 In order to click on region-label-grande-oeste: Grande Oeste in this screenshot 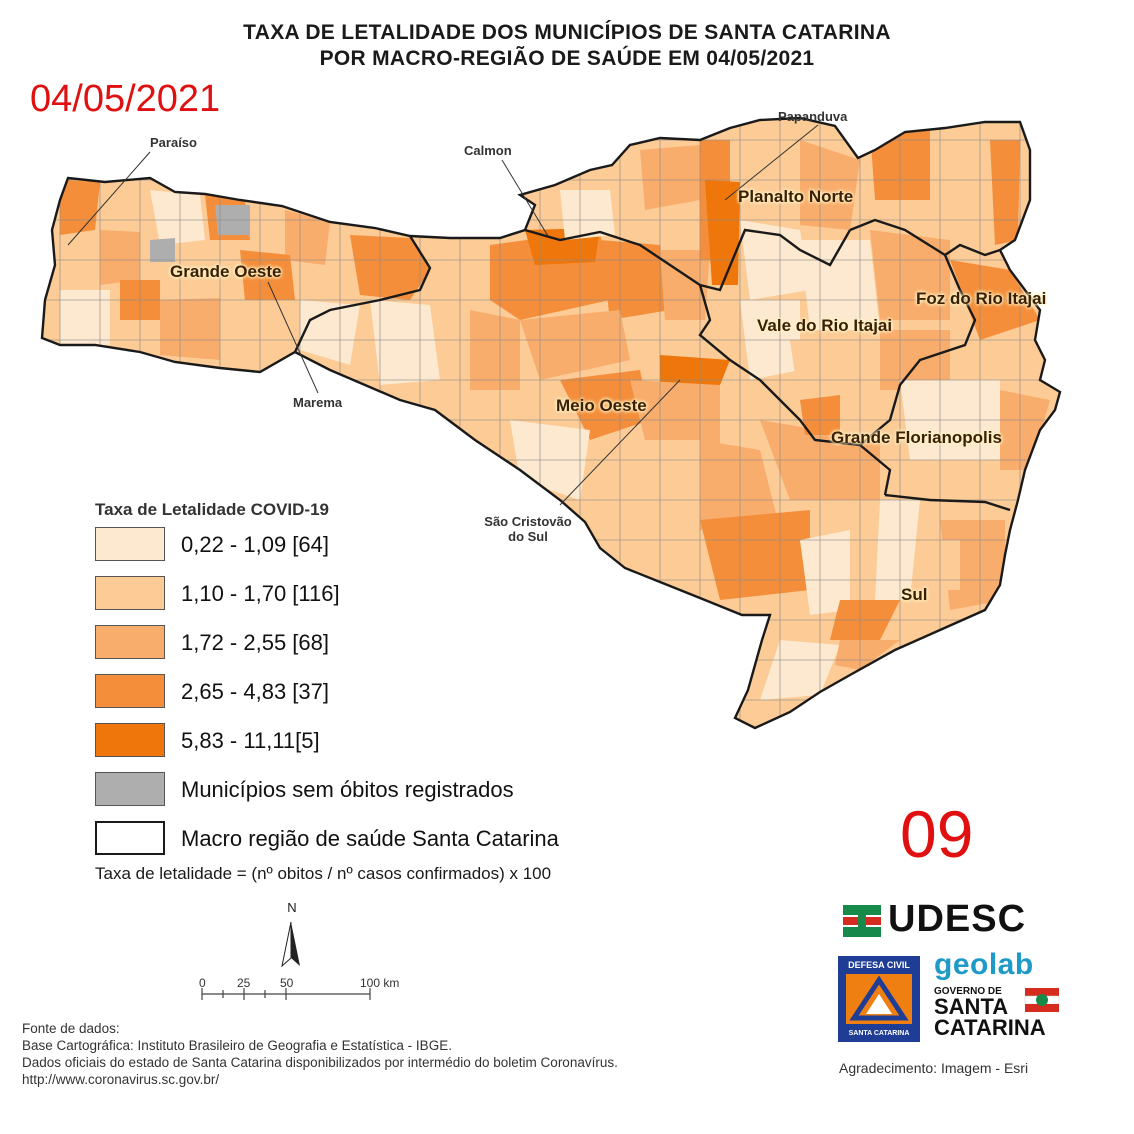, I will do `click(226, 271)`.